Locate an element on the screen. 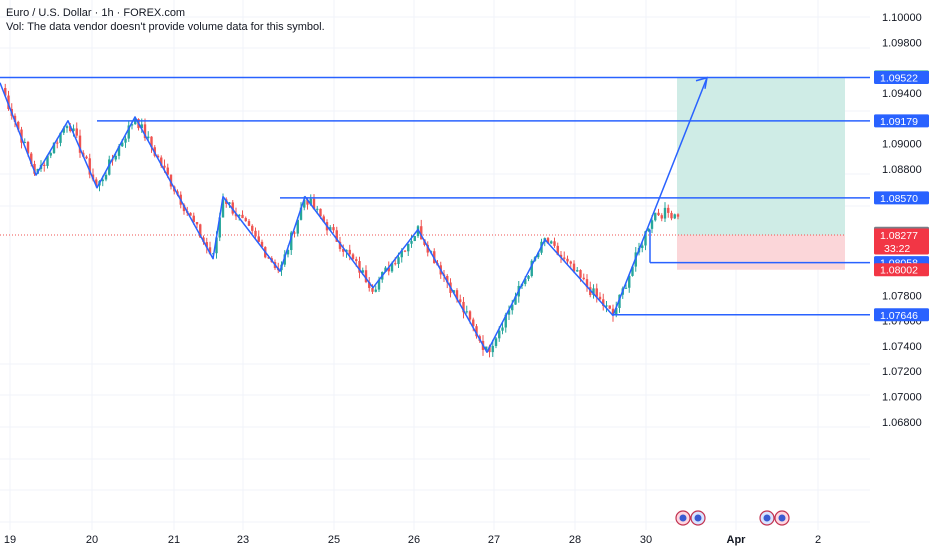 The image size is (932, 550). price-tick: 1.06800 is located at coordinates (902, 423).